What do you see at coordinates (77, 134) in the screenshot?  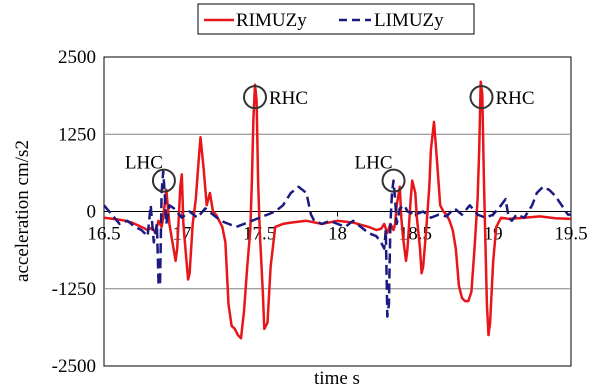 I see `y-tick-label: 1250` at bounding box center [77, 134].